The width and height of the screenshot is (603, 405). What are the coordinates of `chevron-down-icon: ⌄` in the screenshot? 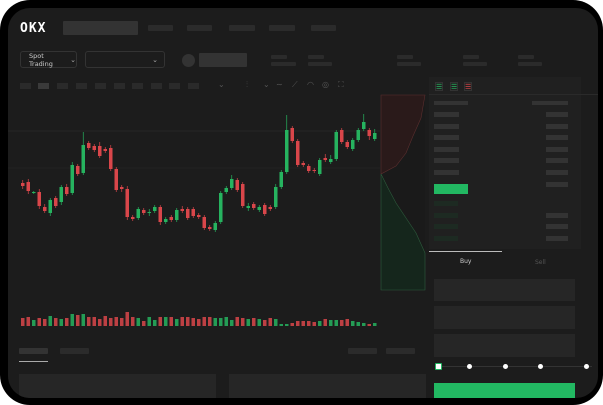 It's located at (266, 84).